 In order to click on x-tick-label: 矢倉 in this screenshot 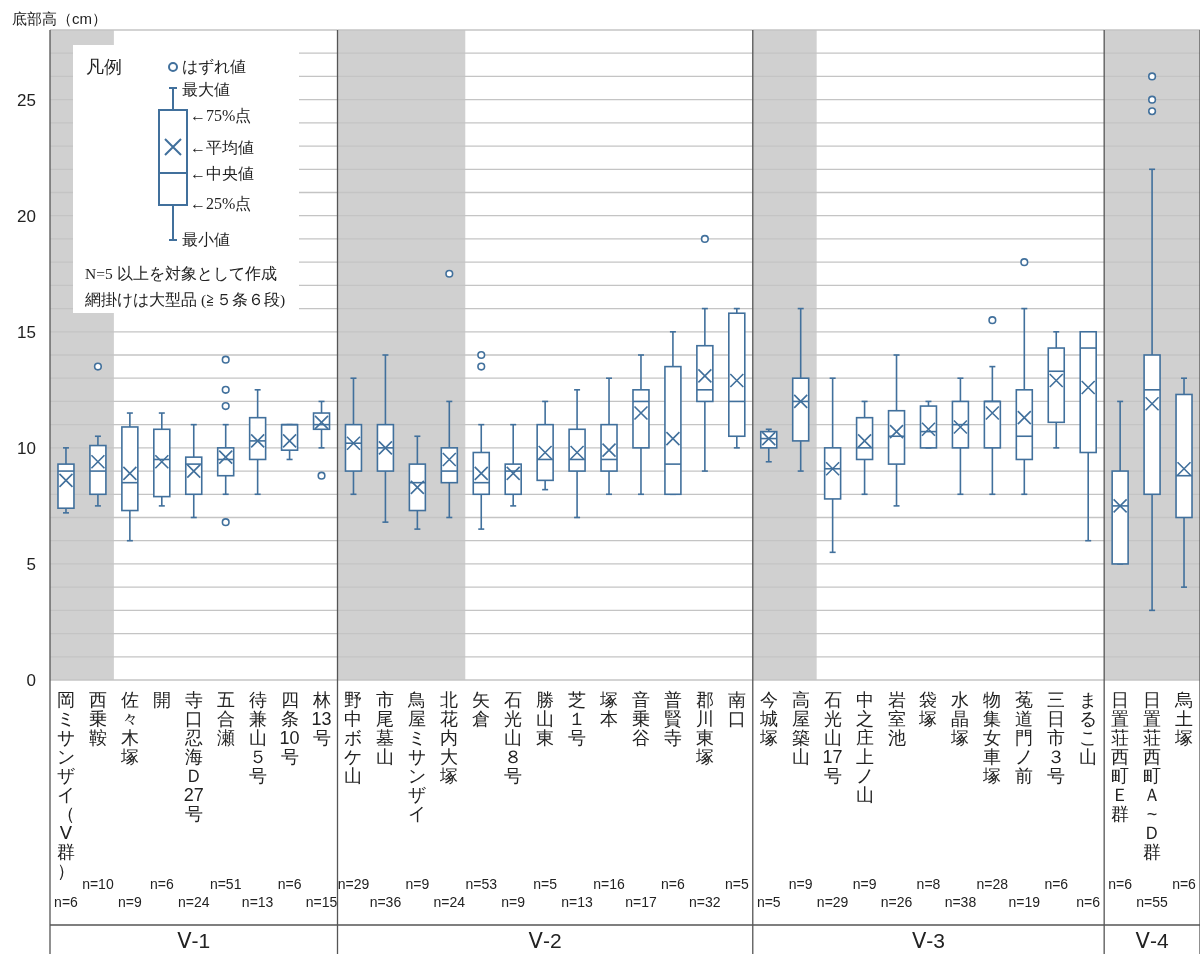, I will do `click(481, 709)`.